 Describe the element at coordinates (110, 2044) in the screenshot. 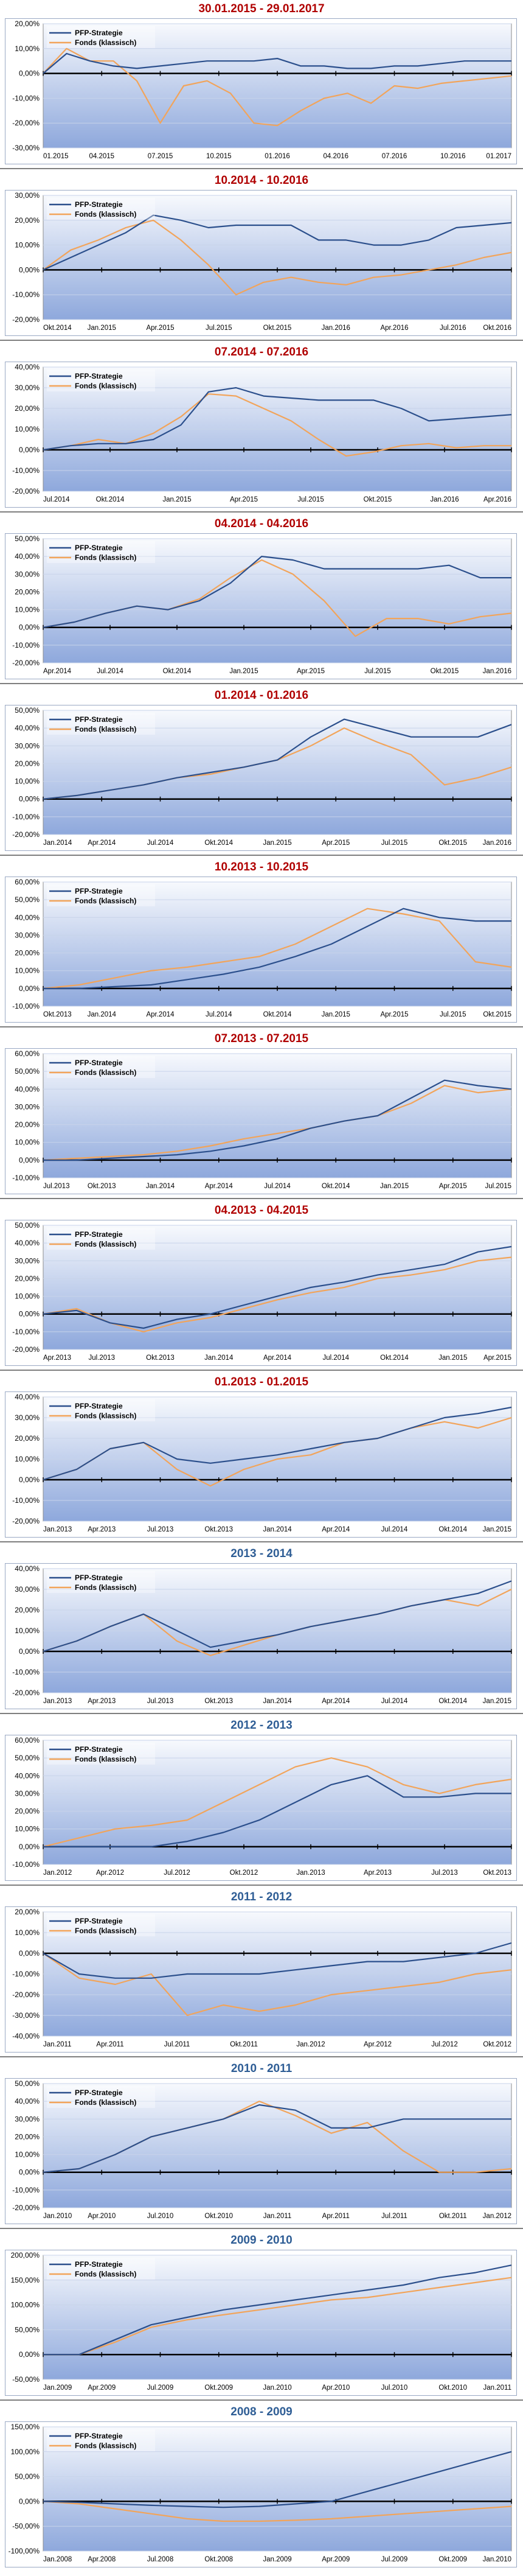

I see `x-tick-label: Apr.2011` at that location.